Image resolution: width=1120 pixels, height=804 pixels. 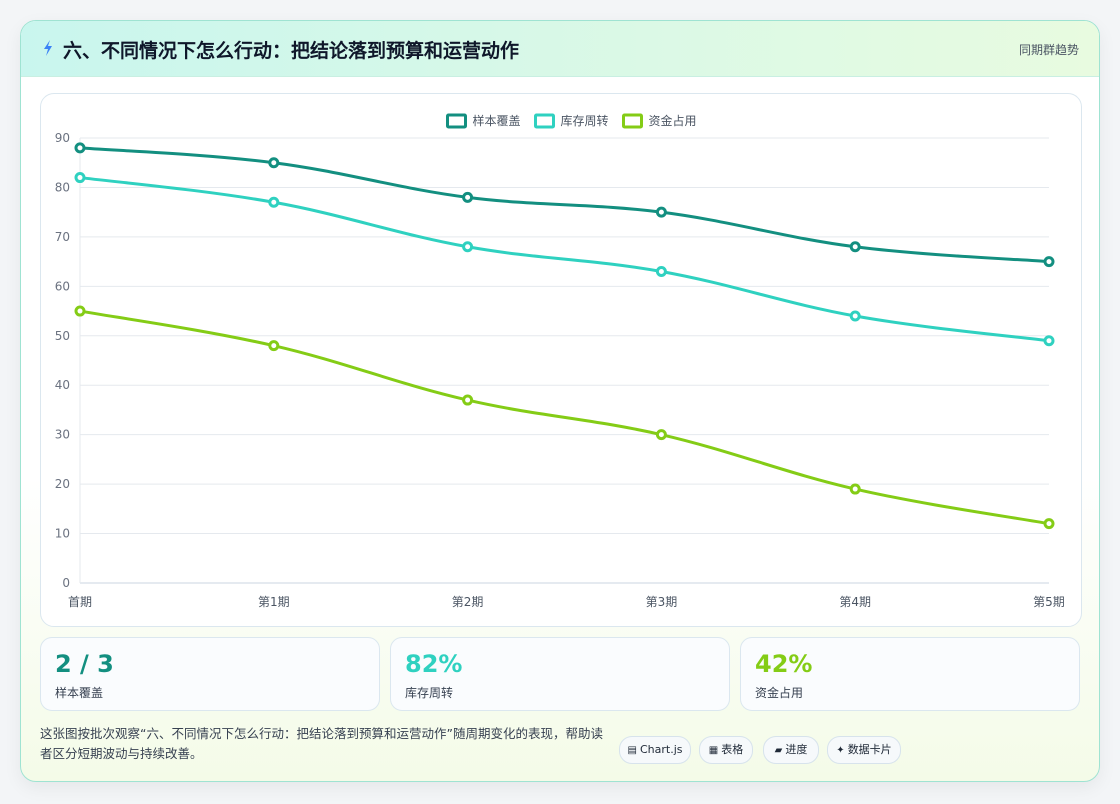 I want to click on x-tick-label: 第1期, so click(x=274, y=602).